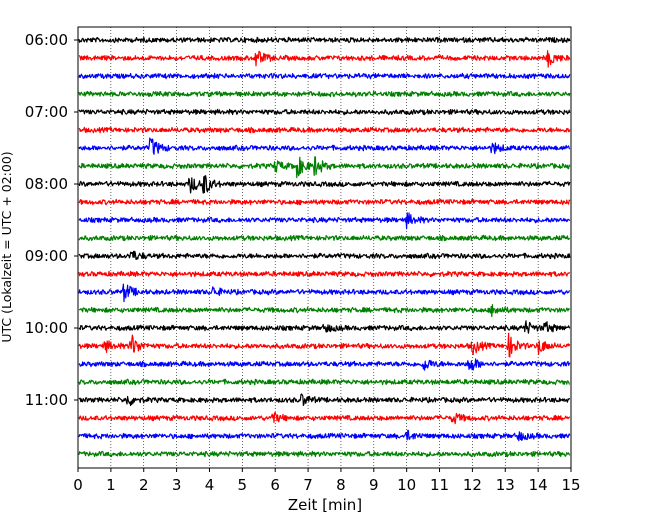  What do you see at coordinates (374, 485) in the screenshot?
I see `x-tick-label-9: 9` at bounding box center [374, 485].